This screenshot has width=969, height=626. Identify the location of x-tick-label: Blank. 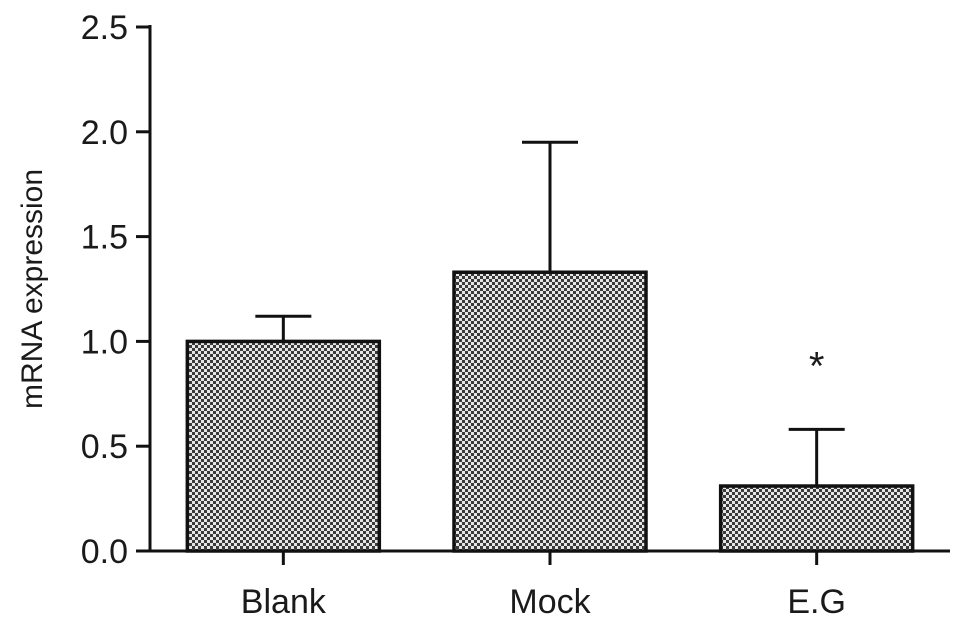
(284, 602).